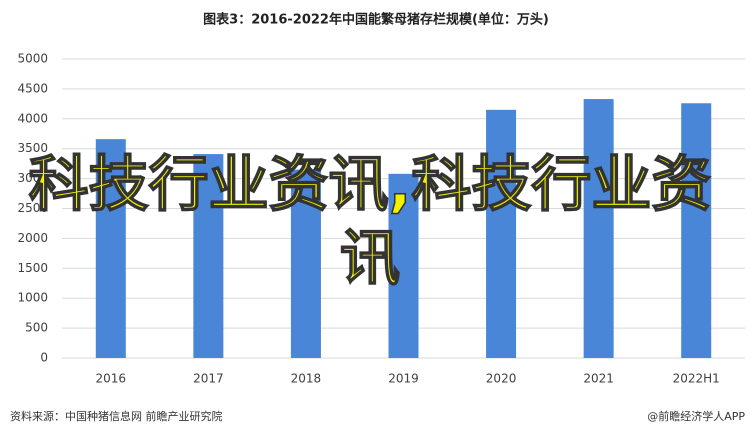 This screenshot has width=752, height=437. What do you see at coordinates (32, 178) in the screenshot?
I see `y-tick-label: 3000` at bounding box center [32, 178].